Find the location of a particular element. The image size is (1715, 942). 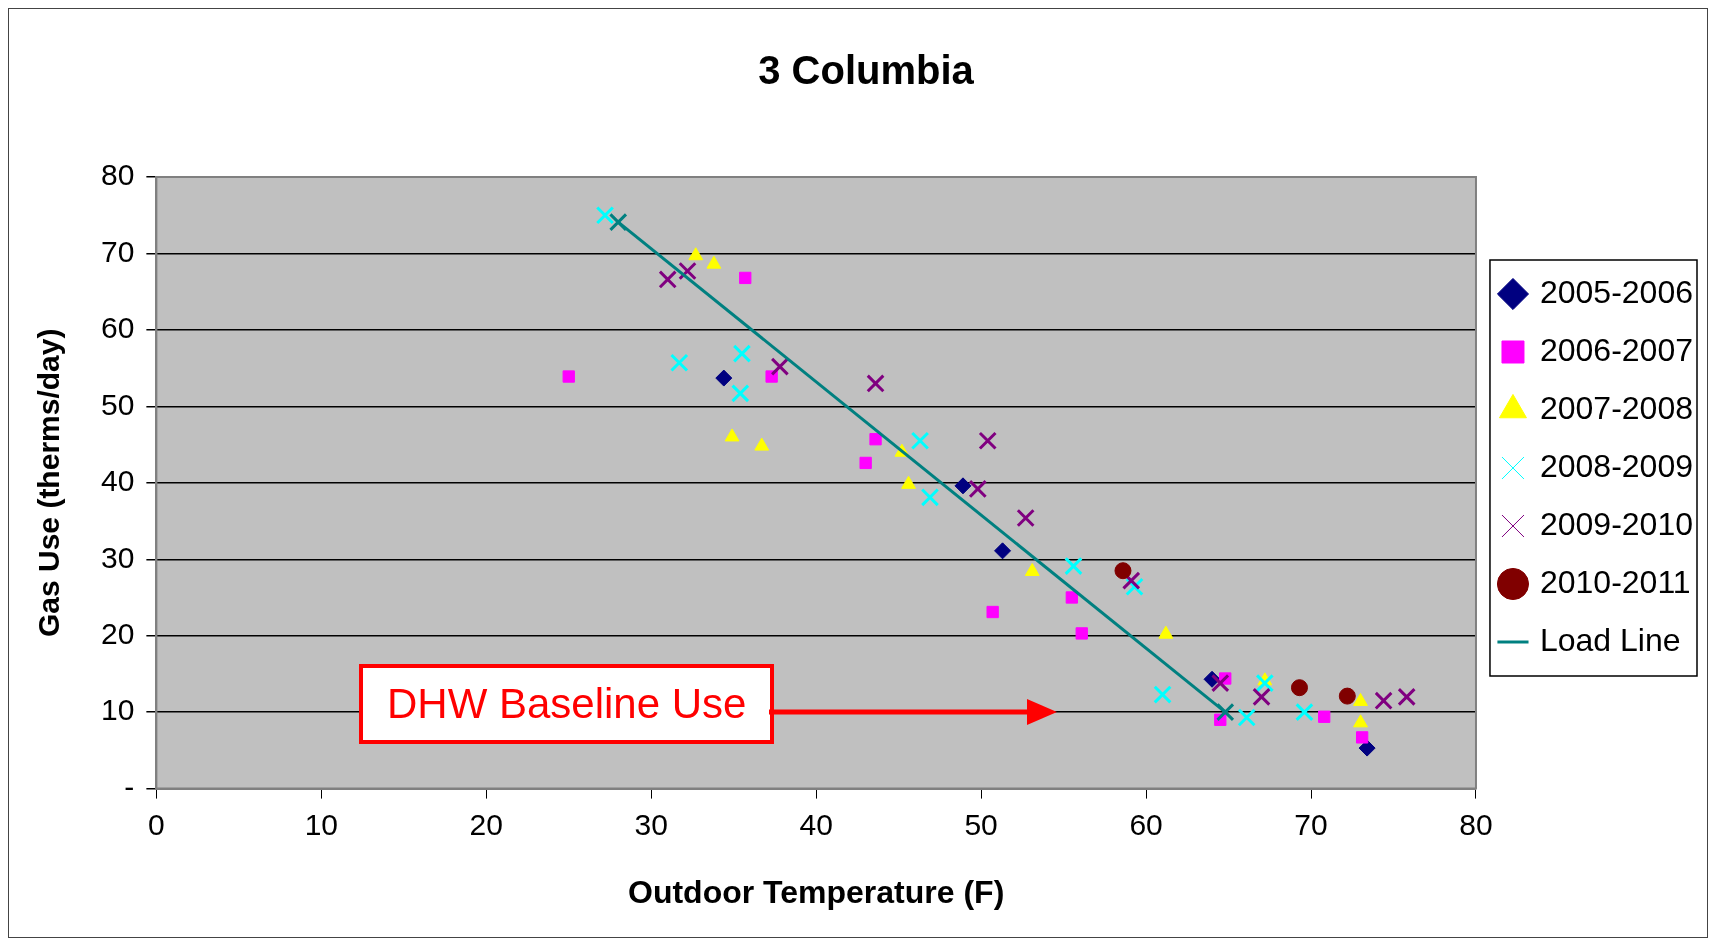

x-tick-label: 40 is located at coordinates (816, 824).